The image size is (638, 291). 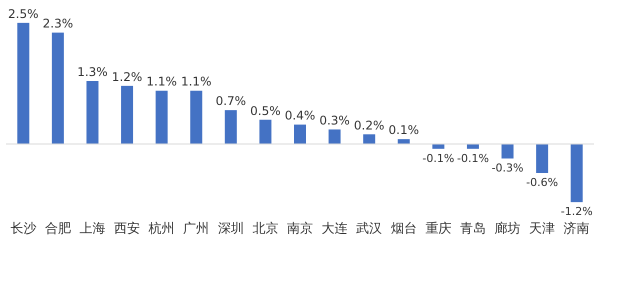 What do you see at coordinates (23, 229) in the screenshot?
I see `x-tick-label: 长沙` at bounding box center [23, 229].